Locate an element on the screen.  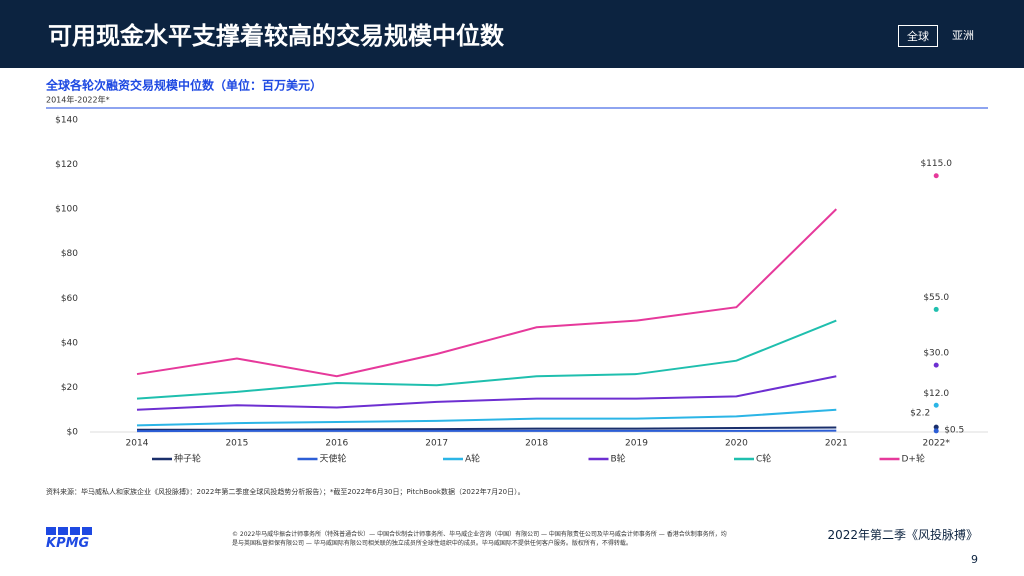
publication: 2022年第二季《风投脉搏》 is located at coordinates (902, 535).